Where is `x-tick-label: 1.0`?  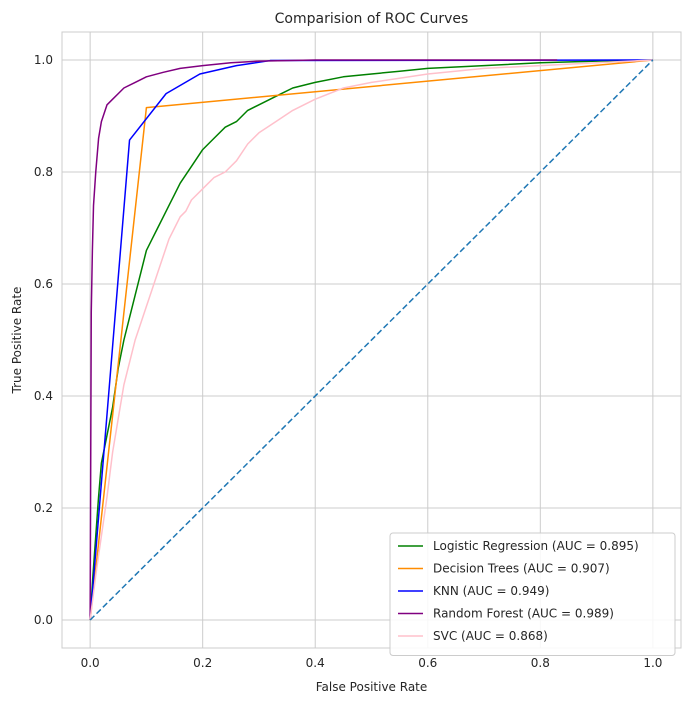
x-tick-label: 1.0 is located at coordinates (652, 663).